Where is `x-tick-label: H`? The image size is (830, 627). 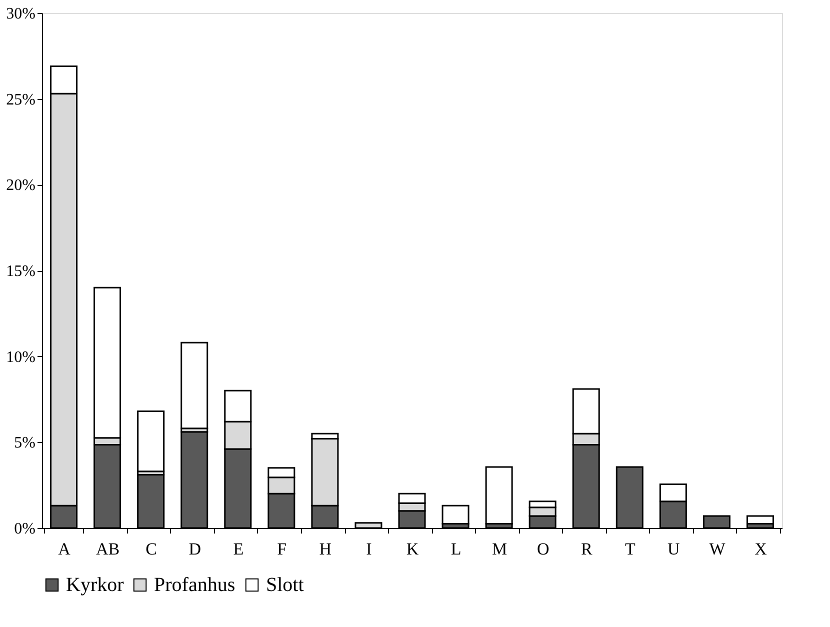
x-tick-label: H is located at coordinates (325, 549).